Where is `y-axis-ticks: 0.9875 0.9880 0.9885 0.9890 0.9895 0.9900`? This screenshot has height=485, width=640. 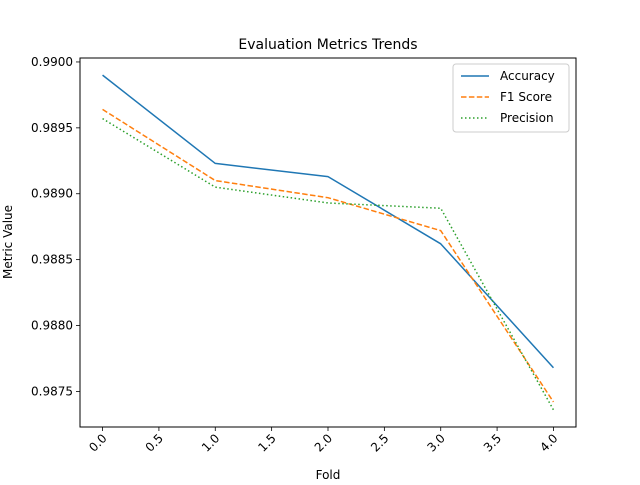
y-axis-ticks: 0.9875 0.9880 0.9885 0.9890 0.9895 0.9900 is located at coordinates (55, 226).